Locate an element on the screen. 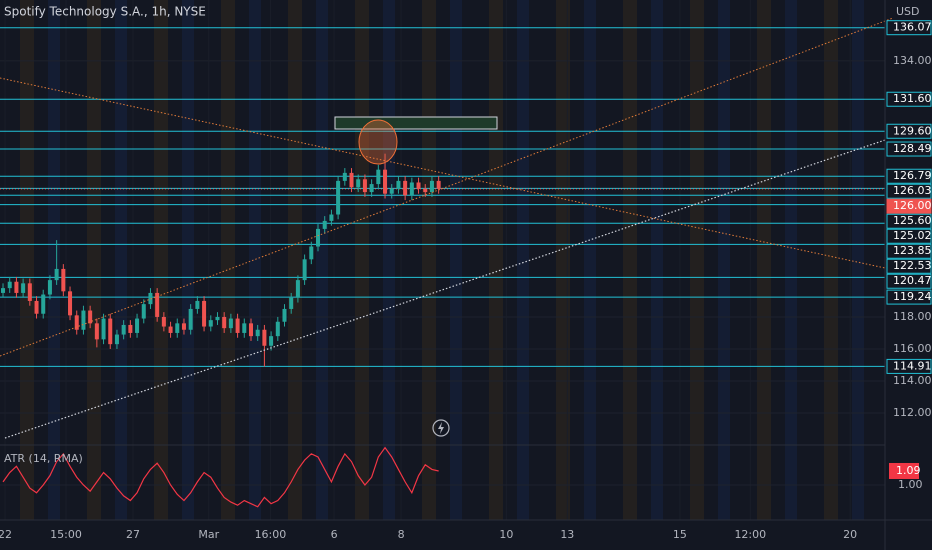 This screenshot has width=932, height=550. level-label: 131.60 is located at coordinates (912, 98).